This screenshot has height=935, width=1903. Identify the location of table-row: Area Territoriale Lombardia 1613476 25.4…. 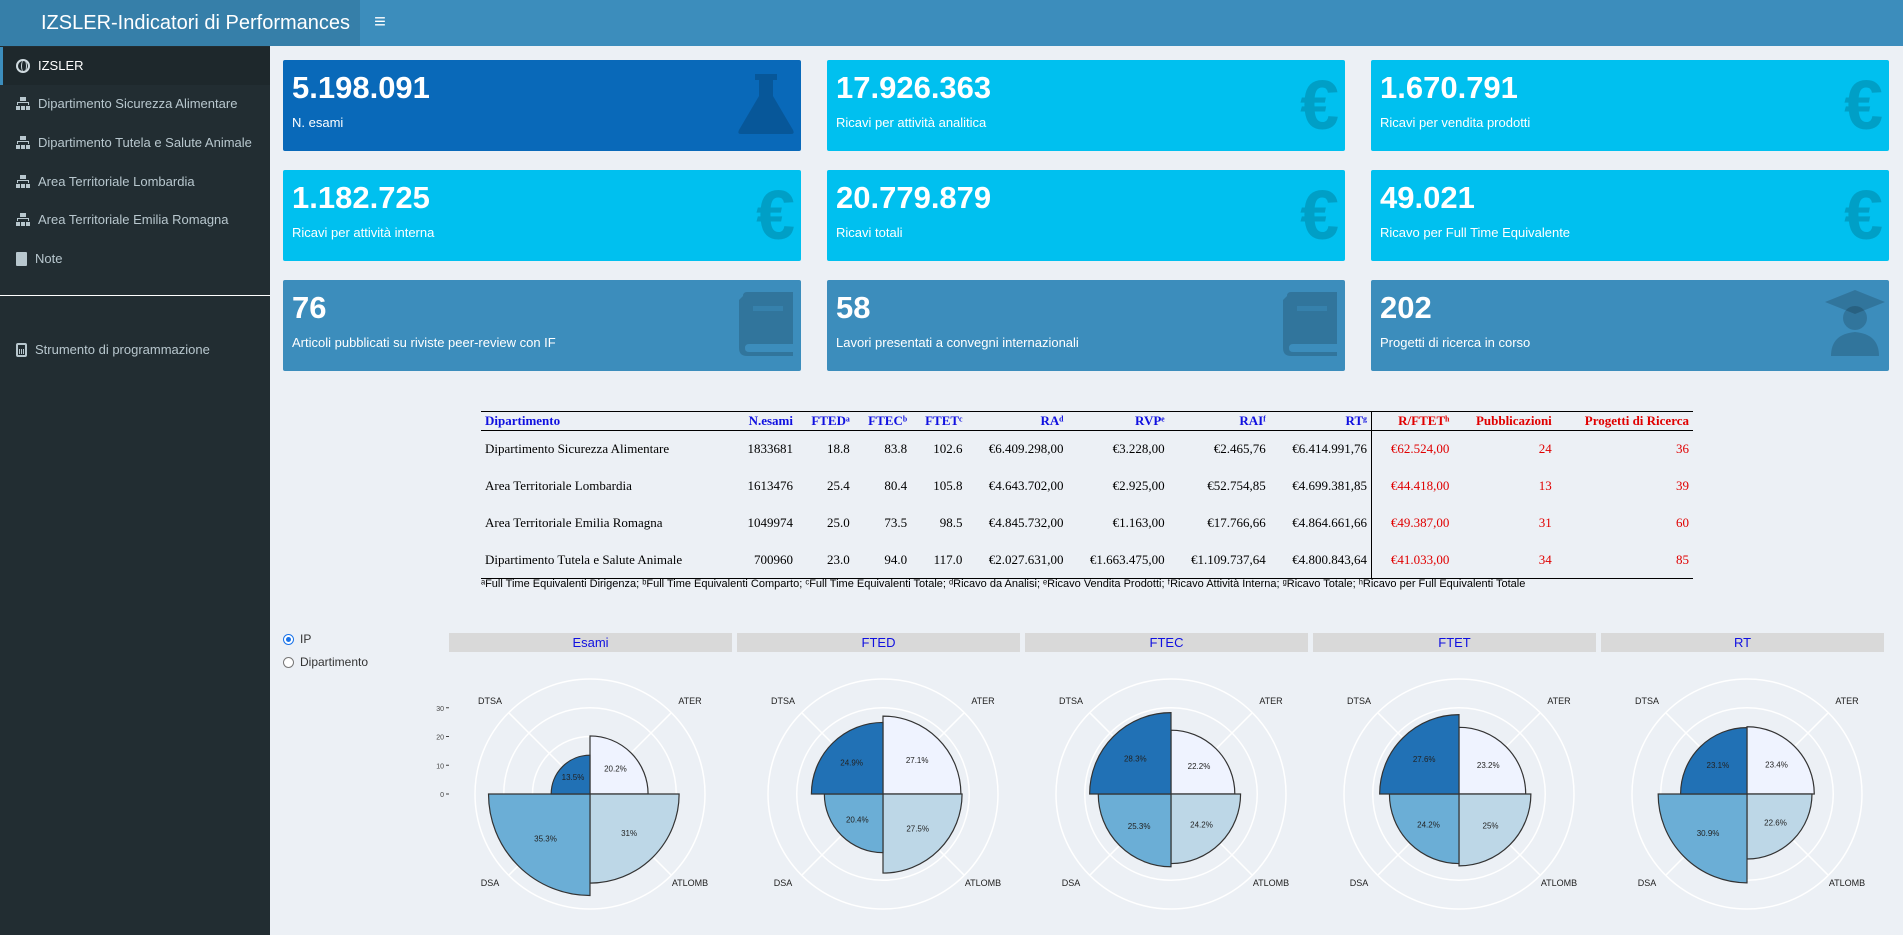
(1087, 486).